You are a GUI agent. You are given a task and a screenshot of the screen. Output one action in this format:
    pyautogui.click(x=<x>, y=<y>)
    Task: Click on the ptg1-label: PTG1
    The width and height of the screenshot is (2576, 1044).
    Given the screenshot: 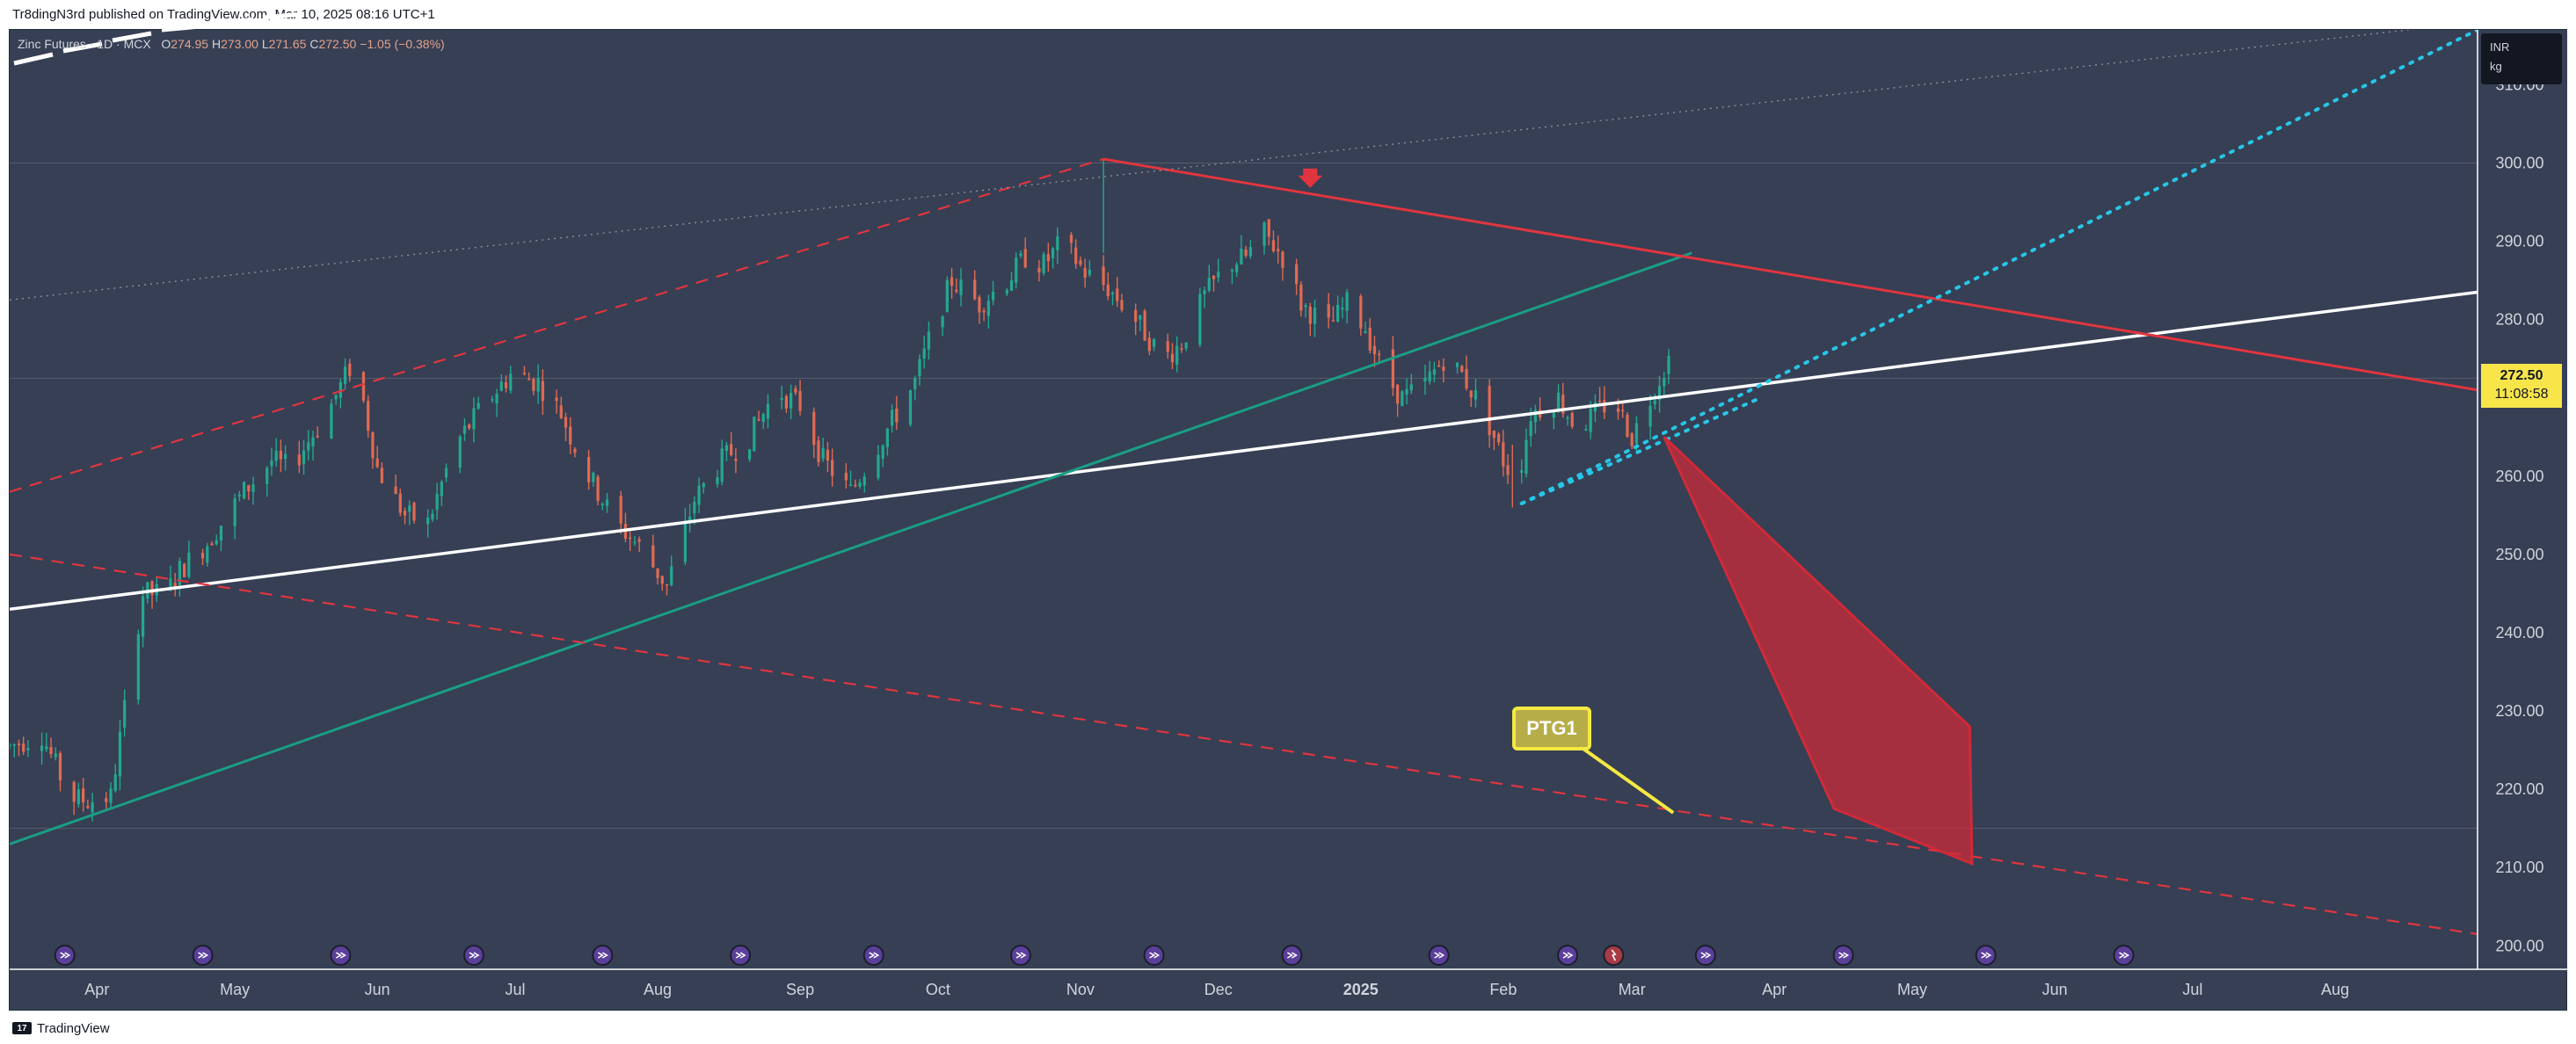 What is the action you would take?
    pyautogui.click(x=1551, y=728)
    